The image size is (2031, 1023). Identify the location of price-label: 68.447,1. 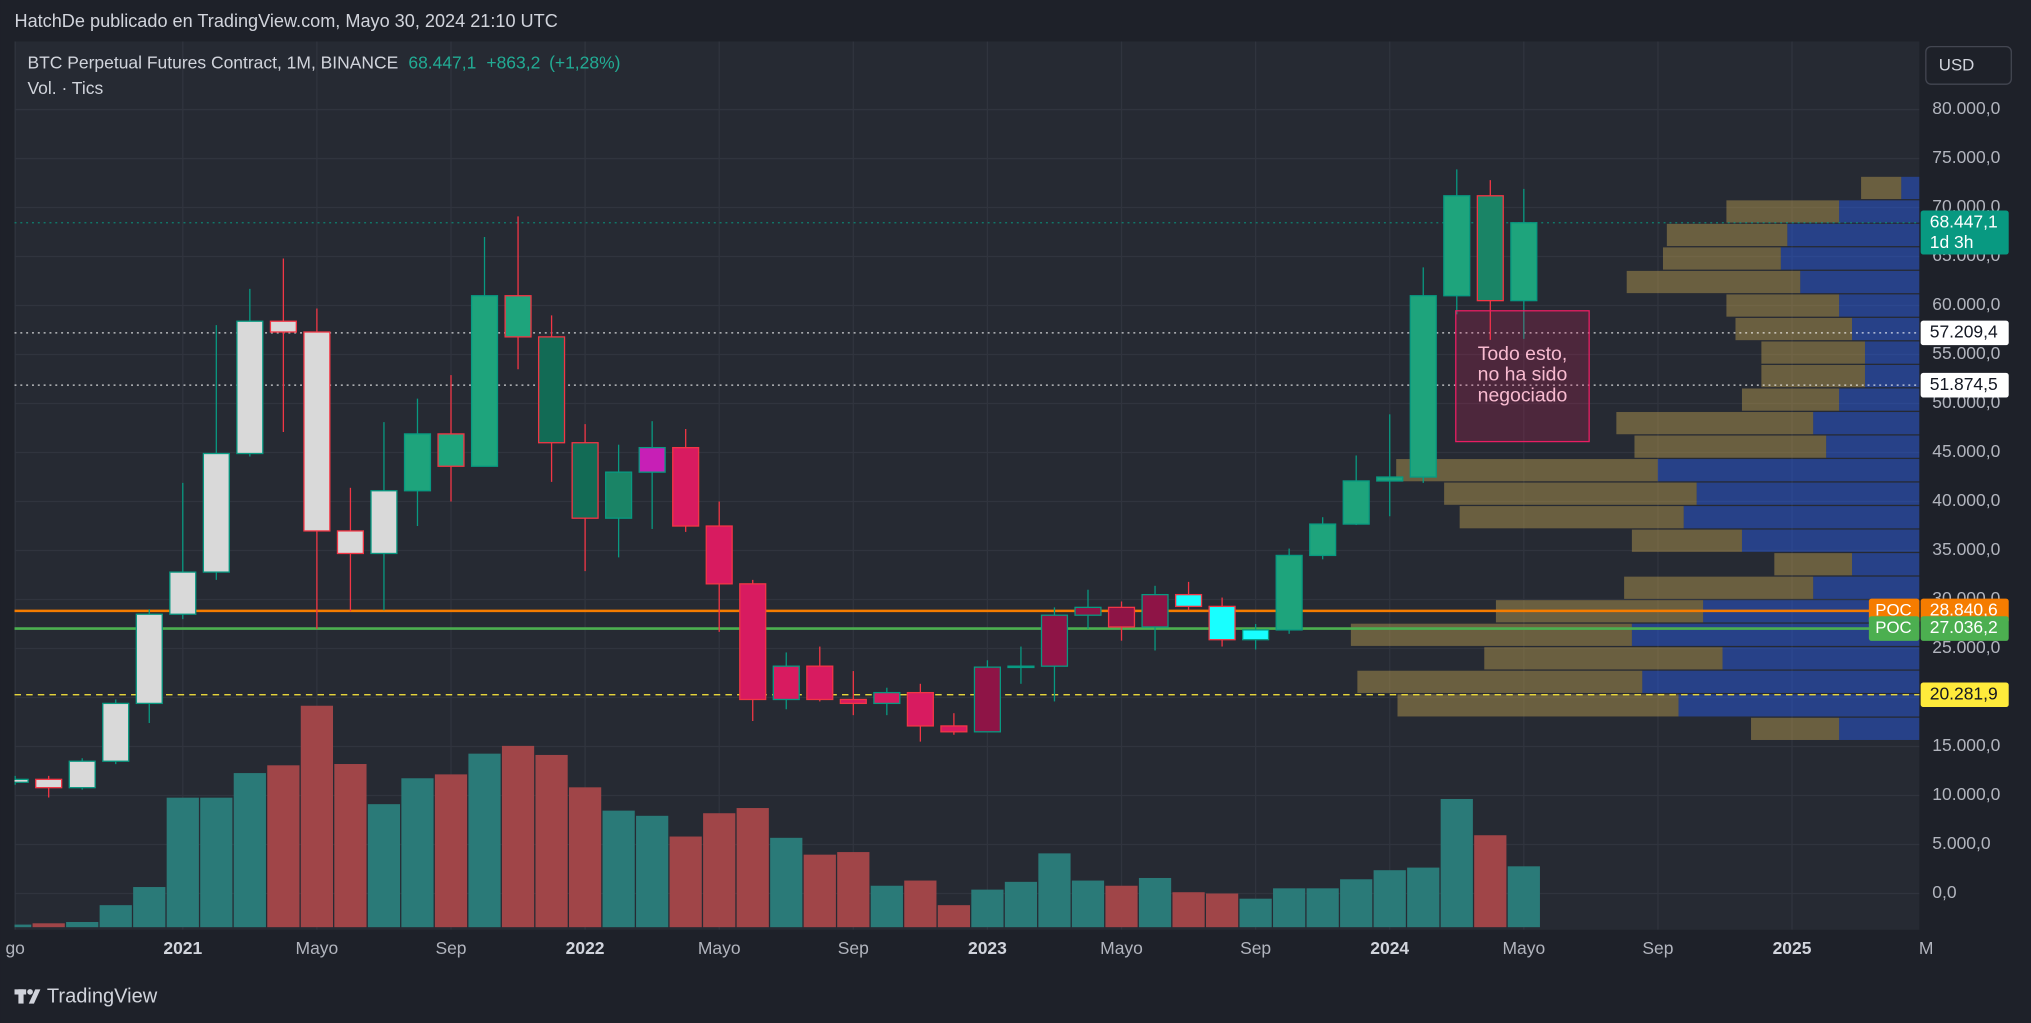
(1964, 221).